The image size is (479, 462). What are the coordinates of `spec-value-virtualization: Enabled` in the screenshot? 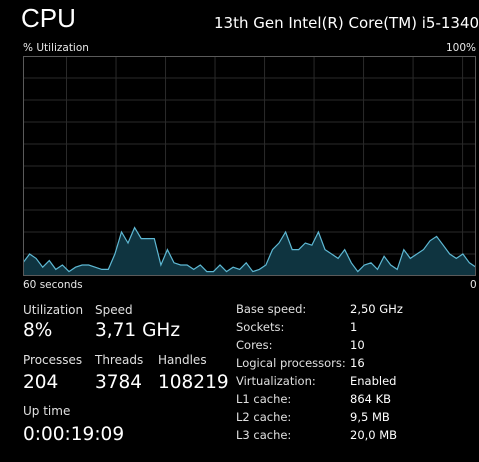 It's located at (373, 381).